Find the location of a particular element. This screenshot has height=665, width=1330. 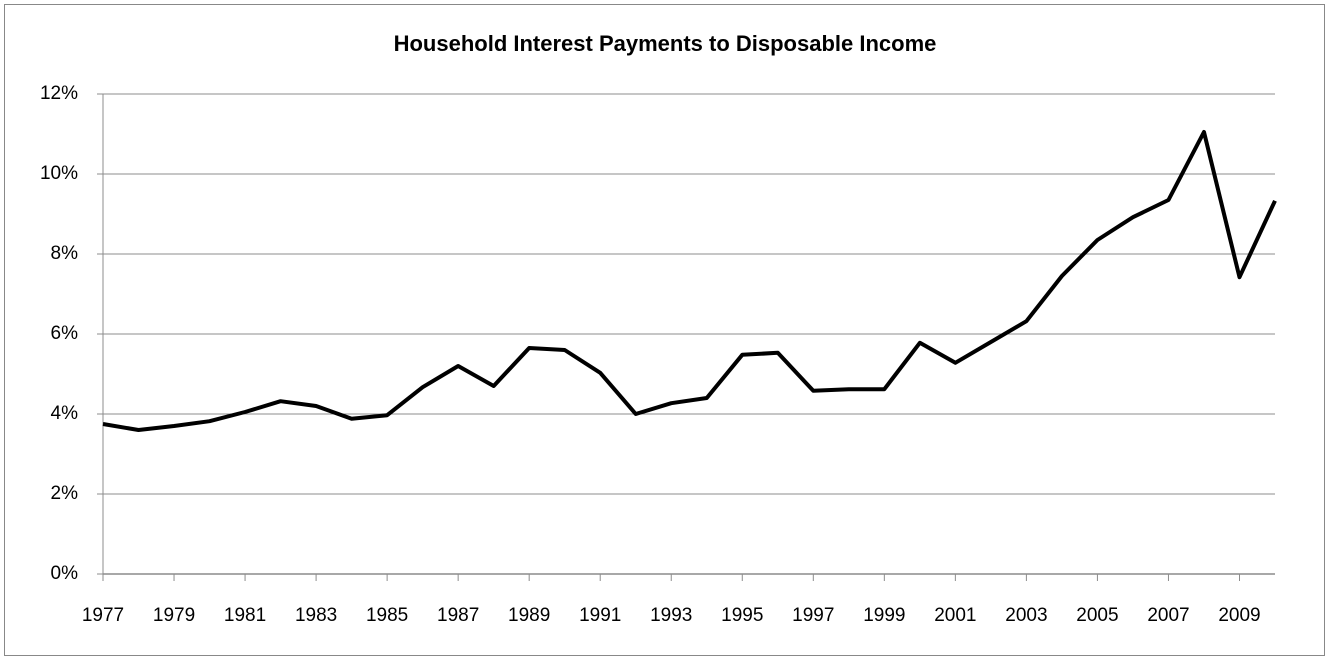

x-tick-label: 1995 is located at coordinates (742, 615).